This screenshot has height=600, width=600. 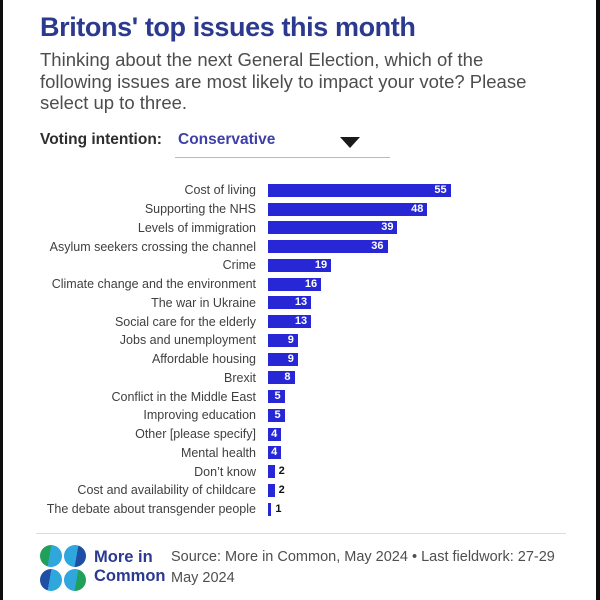 I want to click on bar-row: Asylum seekers crossing the channel 36, so click(x=305, y=246).